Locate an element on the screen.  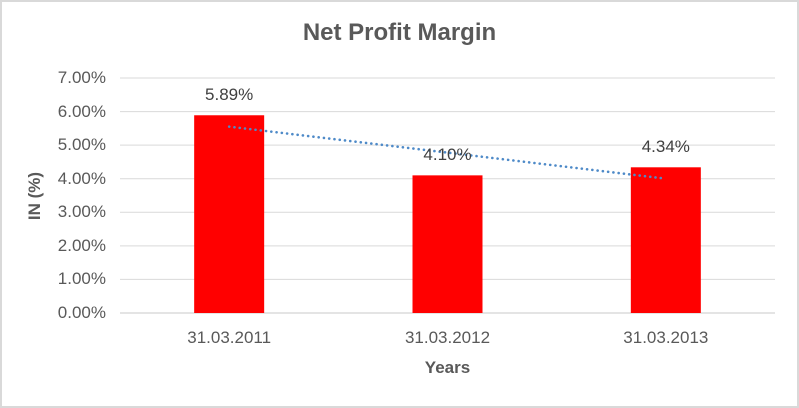
bar-31.03.2012 is located at coordinates (447, 244).